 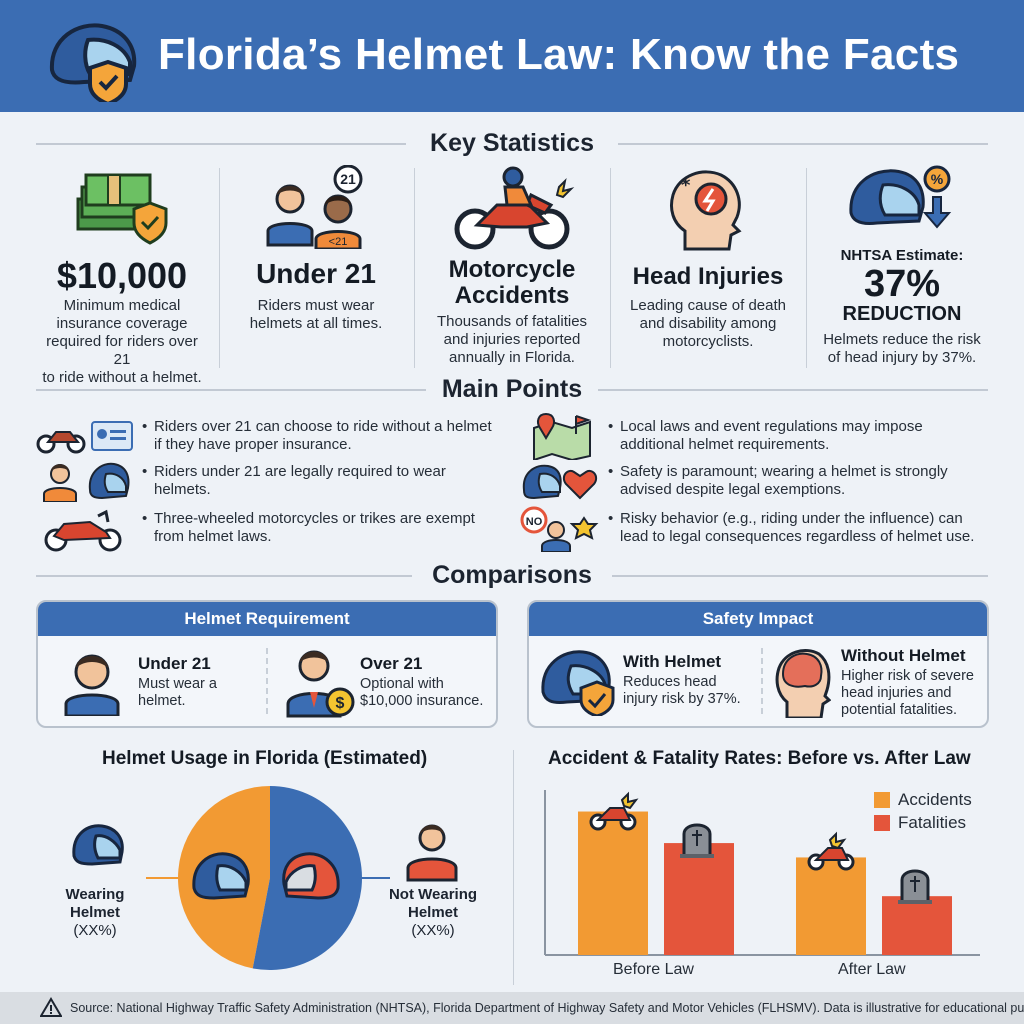 What do you see at coordinates (534, 522) in the screenshot?
I see `svg-text: NO` at bounding box center [534, 522].